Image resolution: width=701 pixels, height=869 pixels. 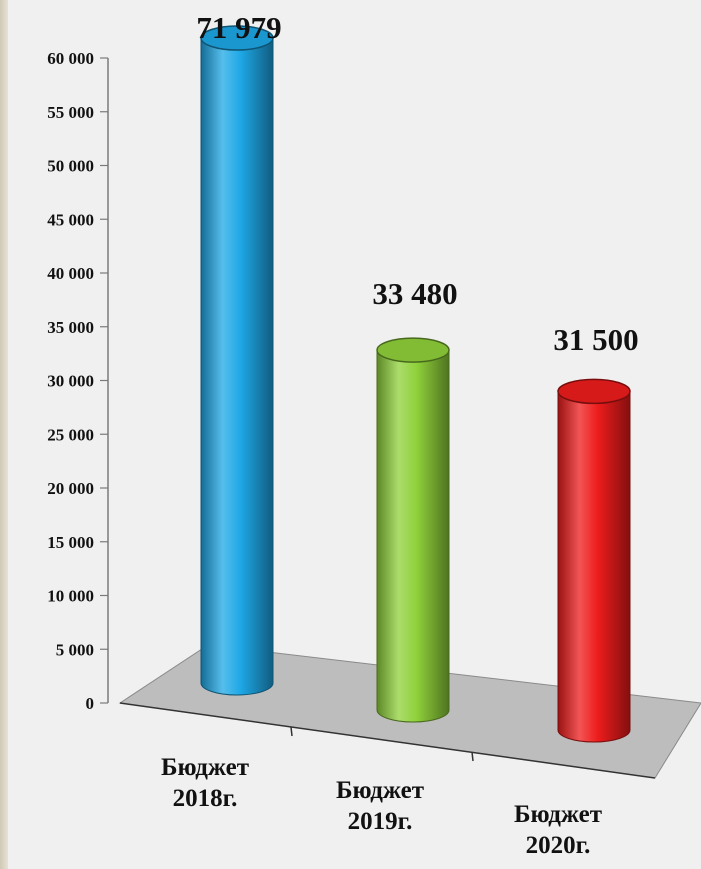 I want to click on x-axis-line, so click(x=387, y=740).